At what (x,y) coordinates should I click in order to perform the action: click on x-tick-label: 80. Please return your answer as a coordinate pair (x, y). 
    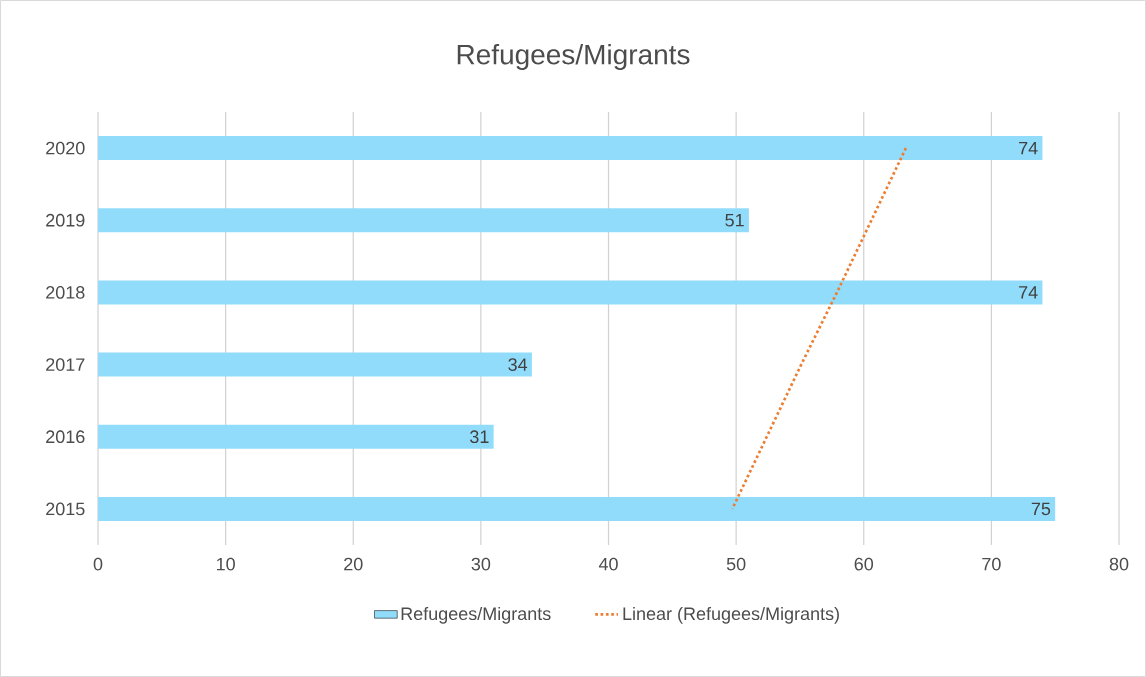
    Looking at the image, I should click on (1119, 564).